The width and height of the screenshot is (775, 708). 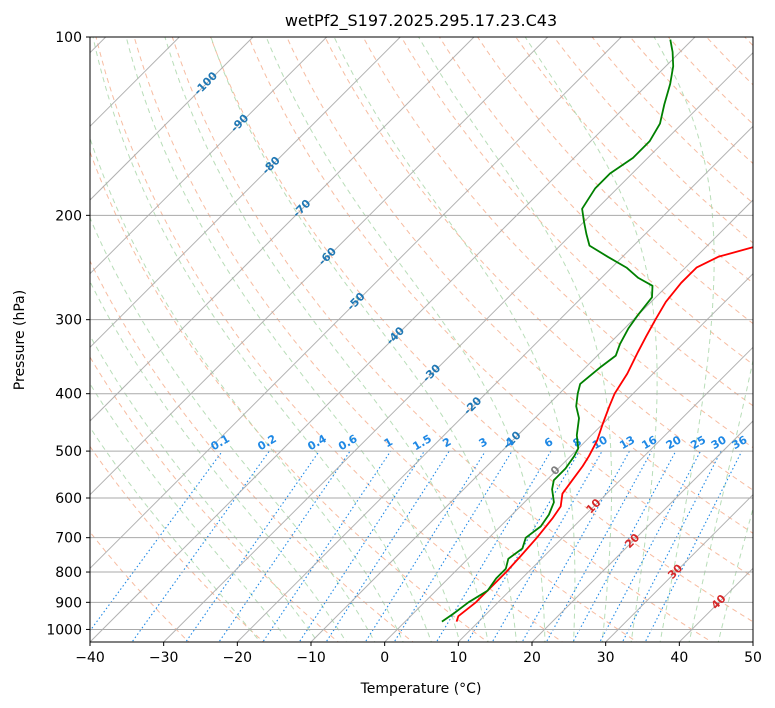 I want to click on x-axis: −40 −30 −20 −10 0 10 20 30 40 50, so click(x=418, y=654).